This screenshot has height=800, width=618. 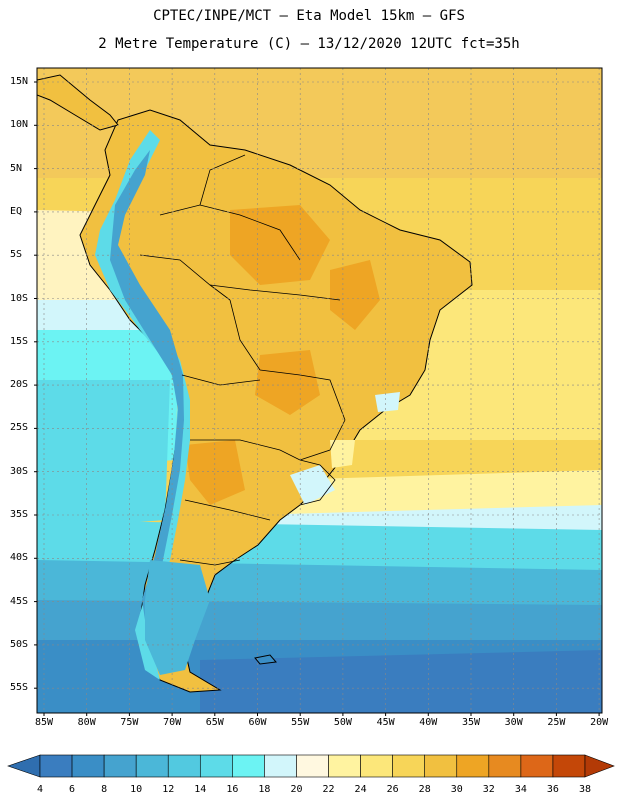 What do you see at coordinates (104, 789) in the screenshot?
I see `colorbar-label: 8` at bounding box center [104, 789].